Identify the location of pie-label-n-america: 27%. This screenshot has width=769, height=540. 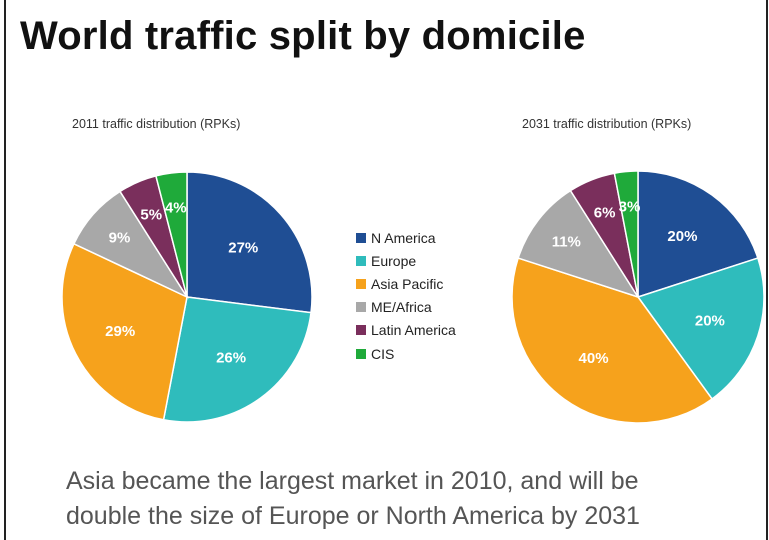
(243, 247).